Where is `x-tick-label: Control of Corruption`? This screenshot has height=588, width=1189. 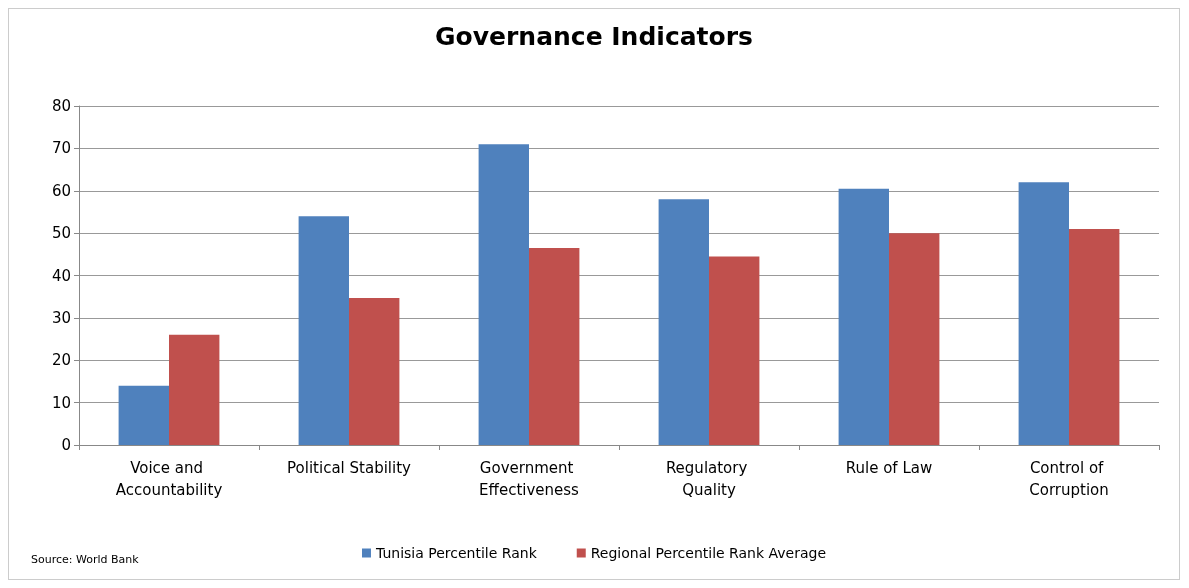 x-tick-label: Control of Corruption is located at coordinates (1069, 479).